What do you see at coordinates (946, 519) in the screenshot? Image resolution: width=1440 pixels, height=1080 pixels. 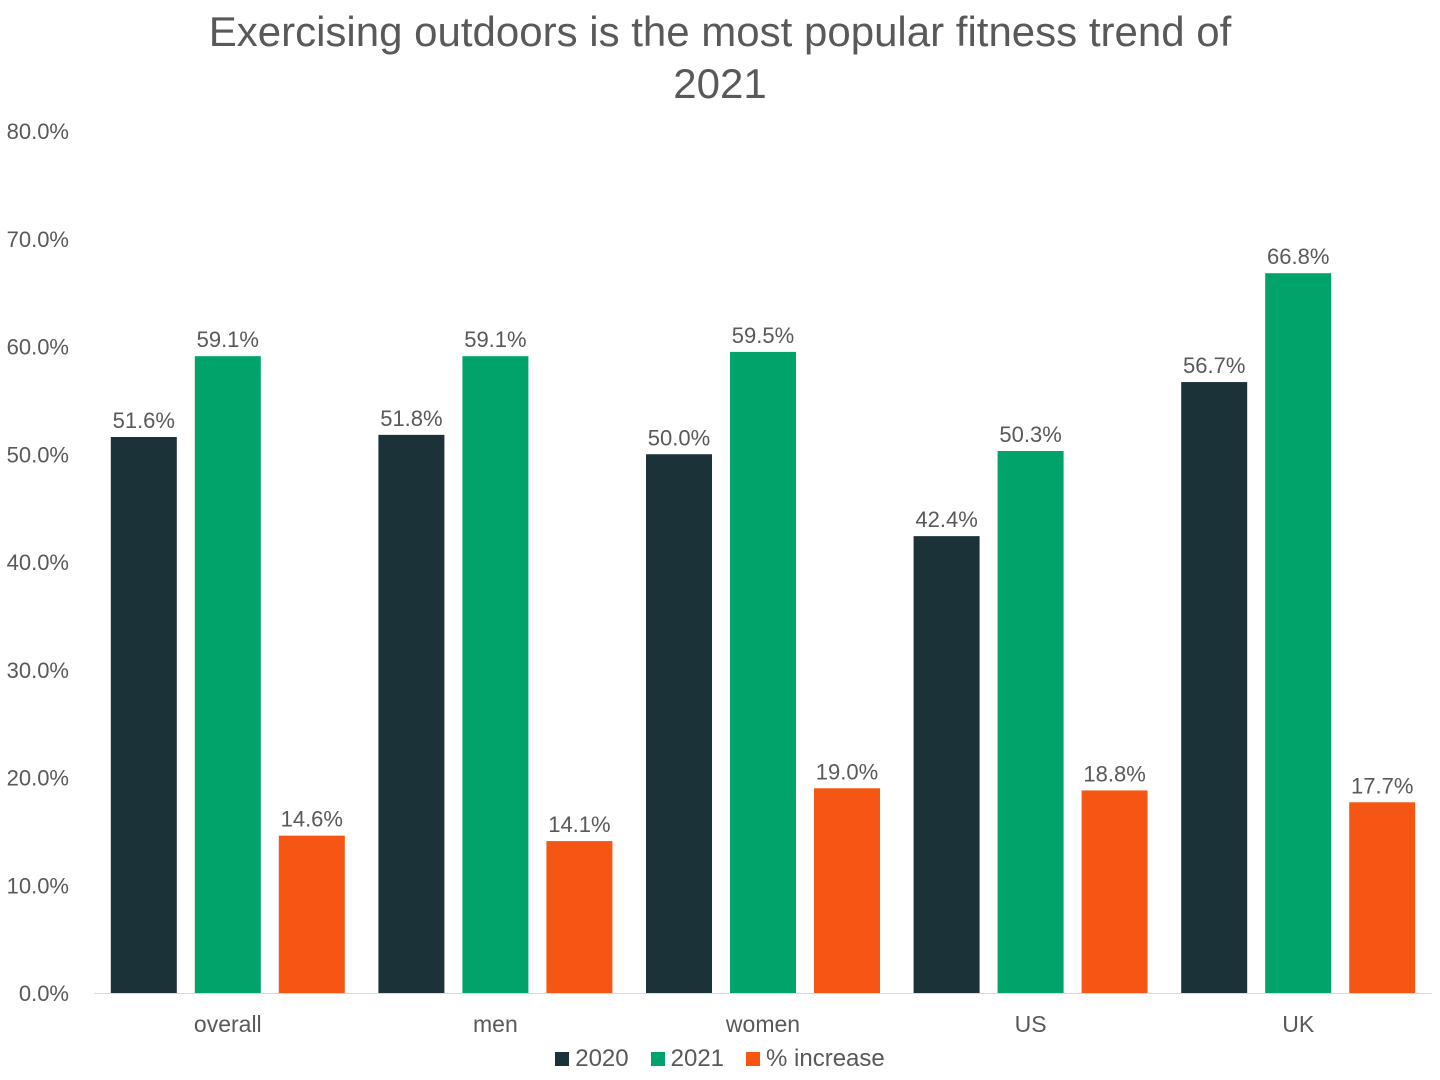 I see `data-label: 42.4%` at bounding box center [946, 519].